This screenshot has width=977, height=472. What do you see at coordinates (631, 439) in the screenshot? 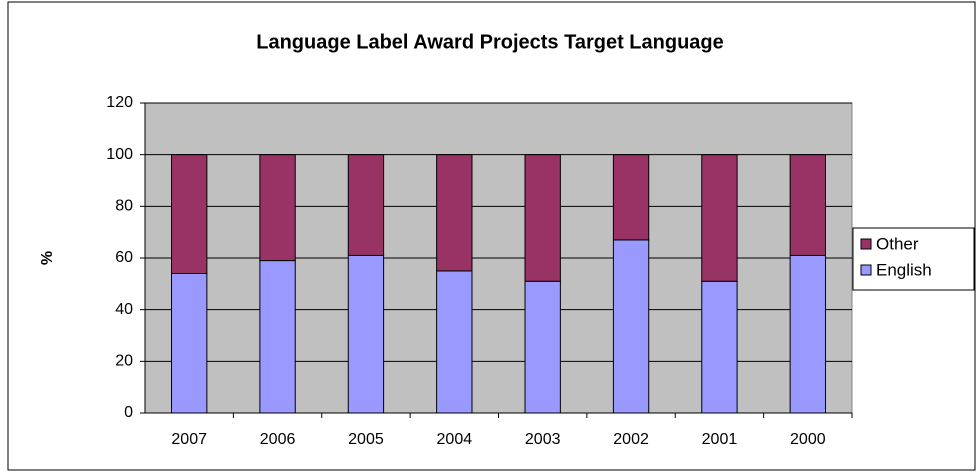
I see `x-tick-label: 2002` at bounding box center [631, 439].